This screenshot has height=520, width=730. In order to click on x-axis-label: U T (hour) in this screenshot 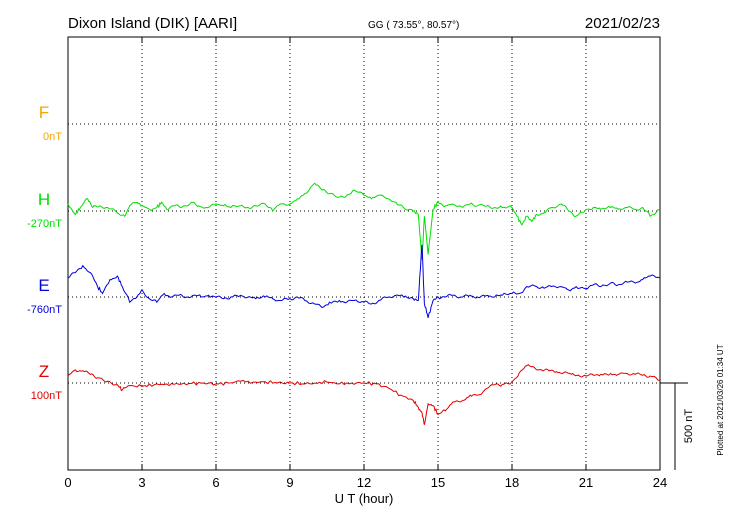, I will do `click(364, 498)`.